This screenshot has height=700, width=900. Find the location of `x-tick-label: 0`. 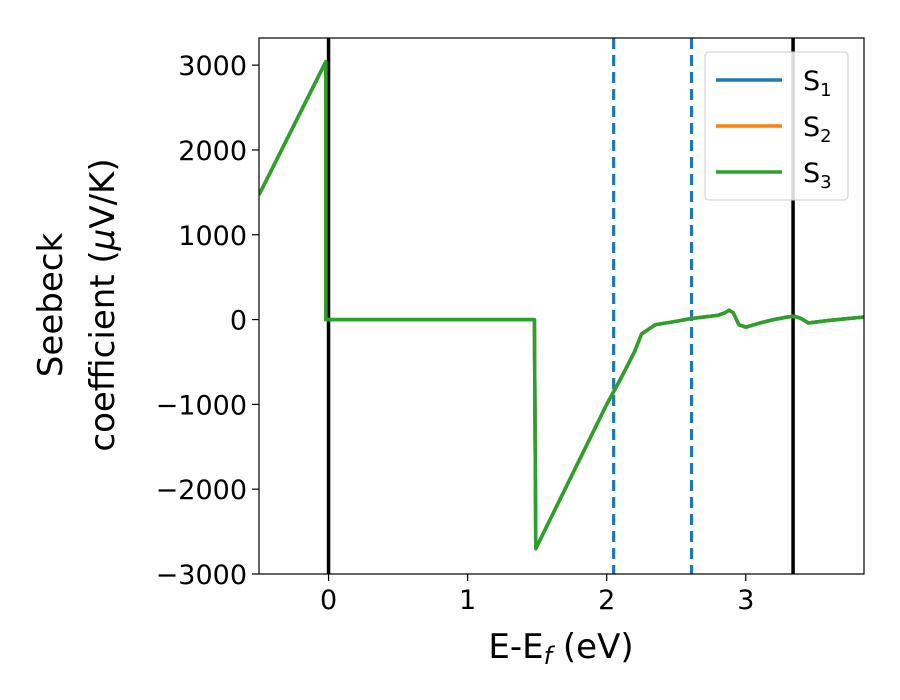

x-tick-label: 0 is located at coordinates (328, 600).